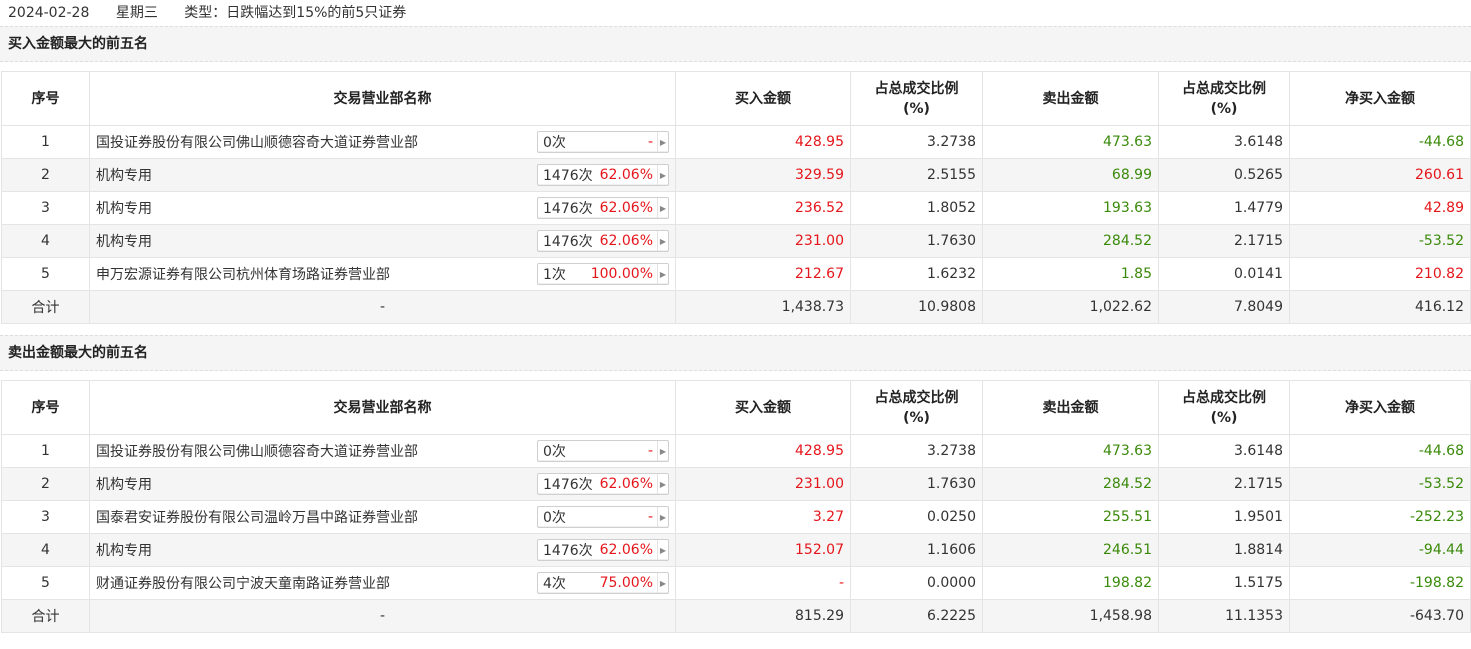  Describe the element at coordinates (1224, 517) in the screenshot. I see `sell-ratio: 1.9501` at that location.